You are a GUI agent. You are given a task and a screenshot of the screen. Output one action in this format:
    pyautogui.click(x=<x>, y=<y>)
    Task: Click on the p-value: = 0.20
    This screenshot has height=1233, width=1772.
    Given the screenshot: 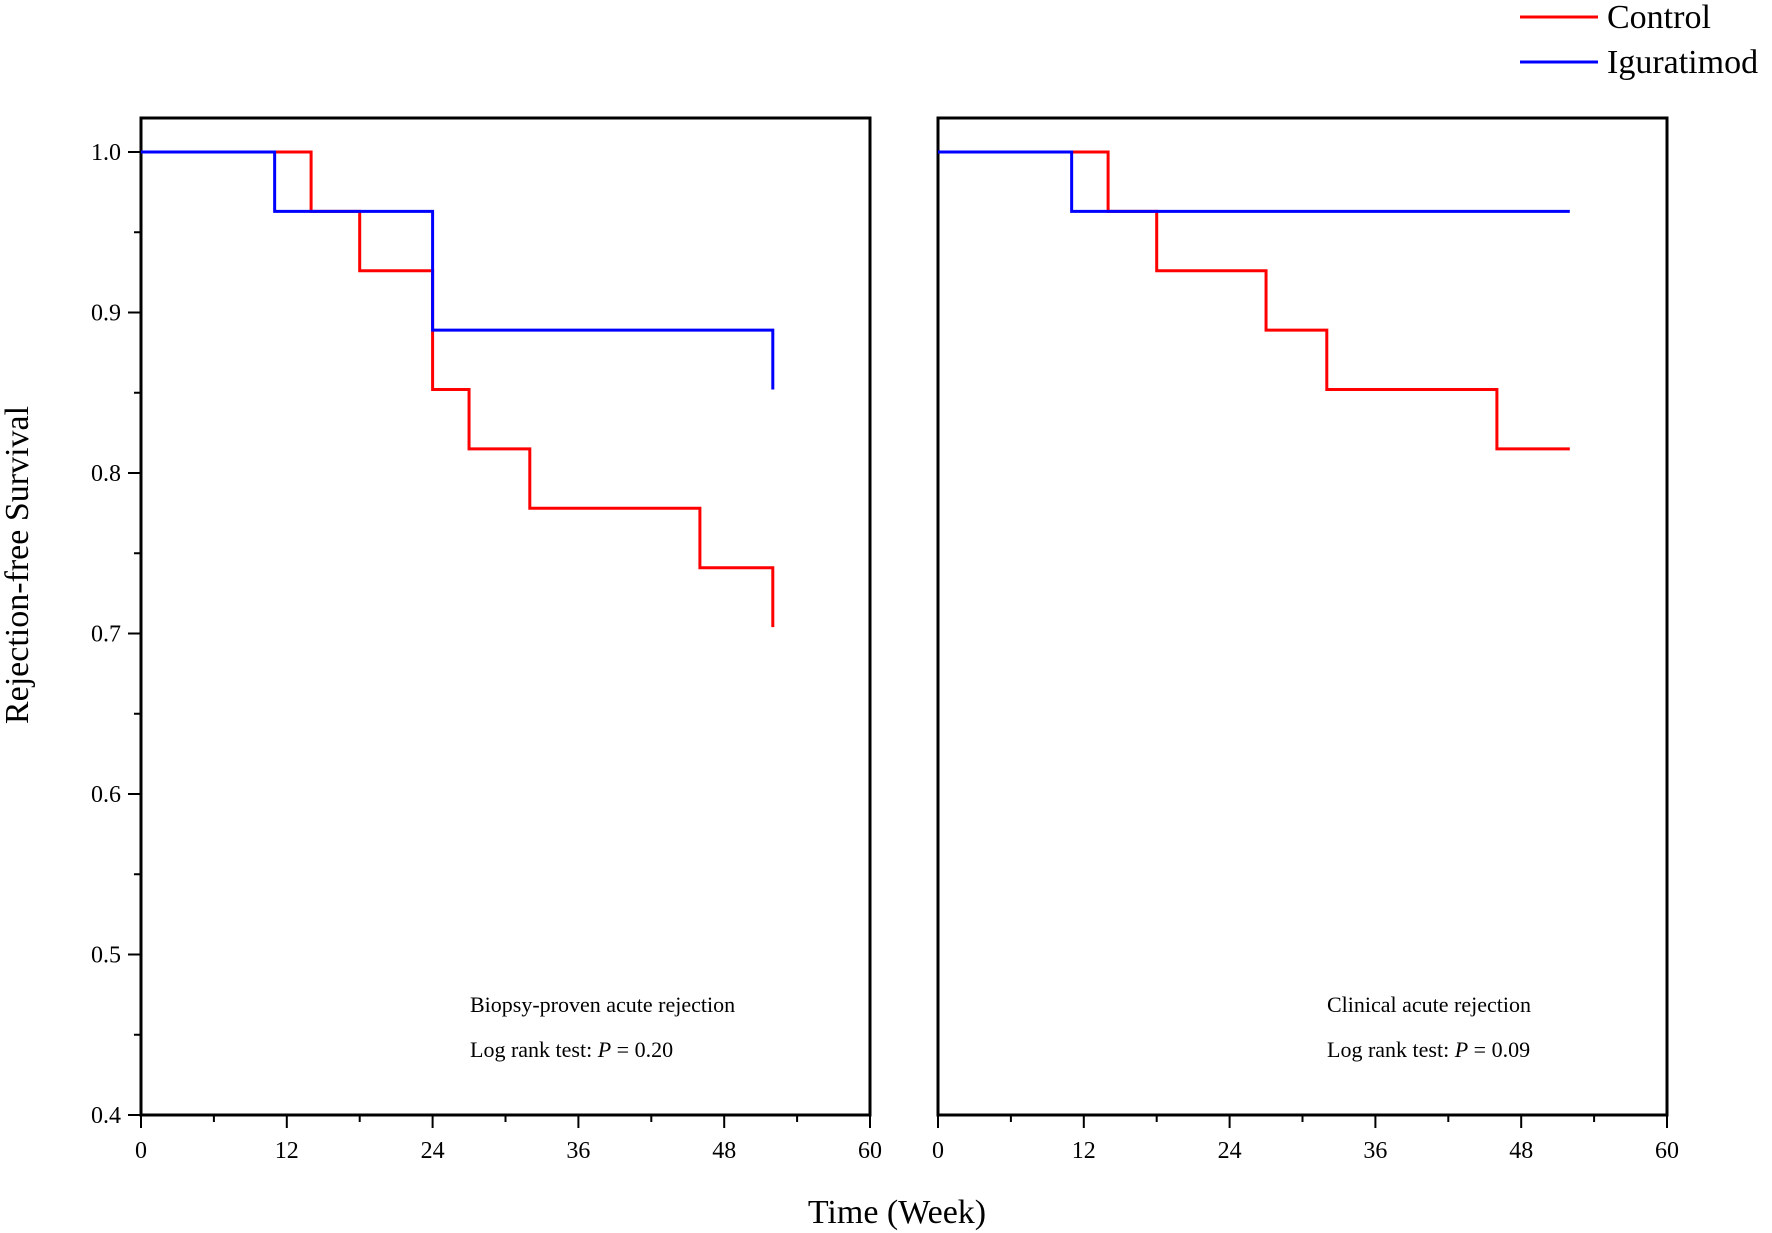 What is the action you would take?
    pyautogui.click(x=642, y=1049)
    